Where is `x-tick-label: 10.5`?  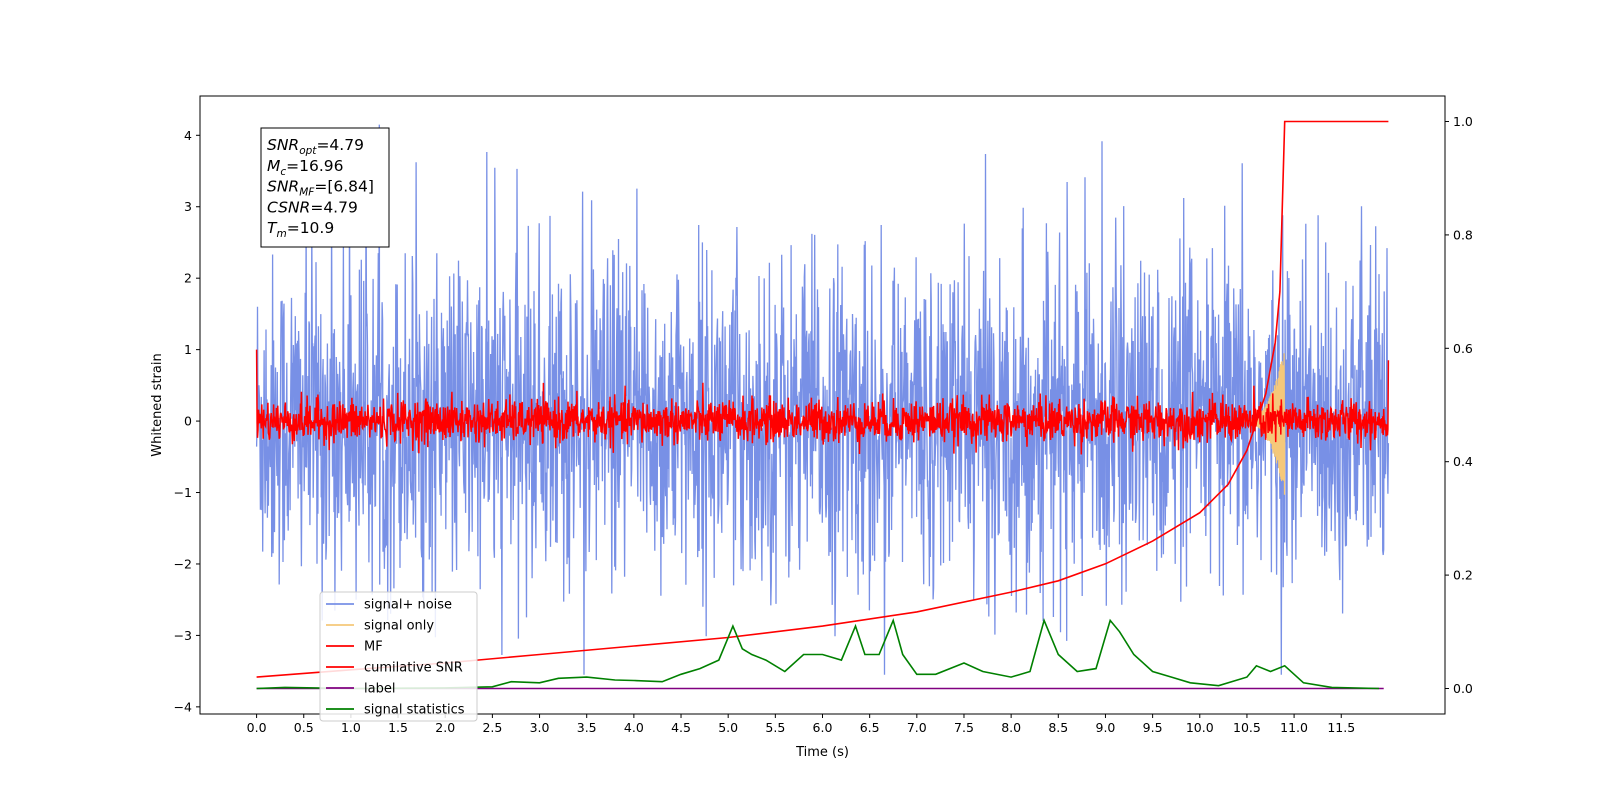
x-tick-label: 10.5 is located at coordinates (1247, 727).